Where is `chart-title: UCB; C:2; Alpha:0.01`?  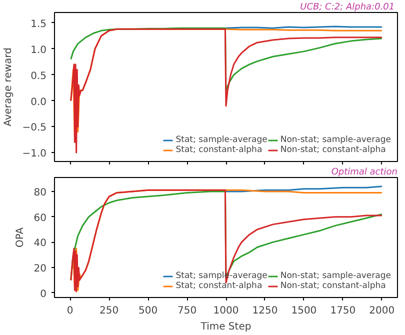 chart-title: UCB; C:2; Alpha:0.01 is located at coordinates (347, 7).